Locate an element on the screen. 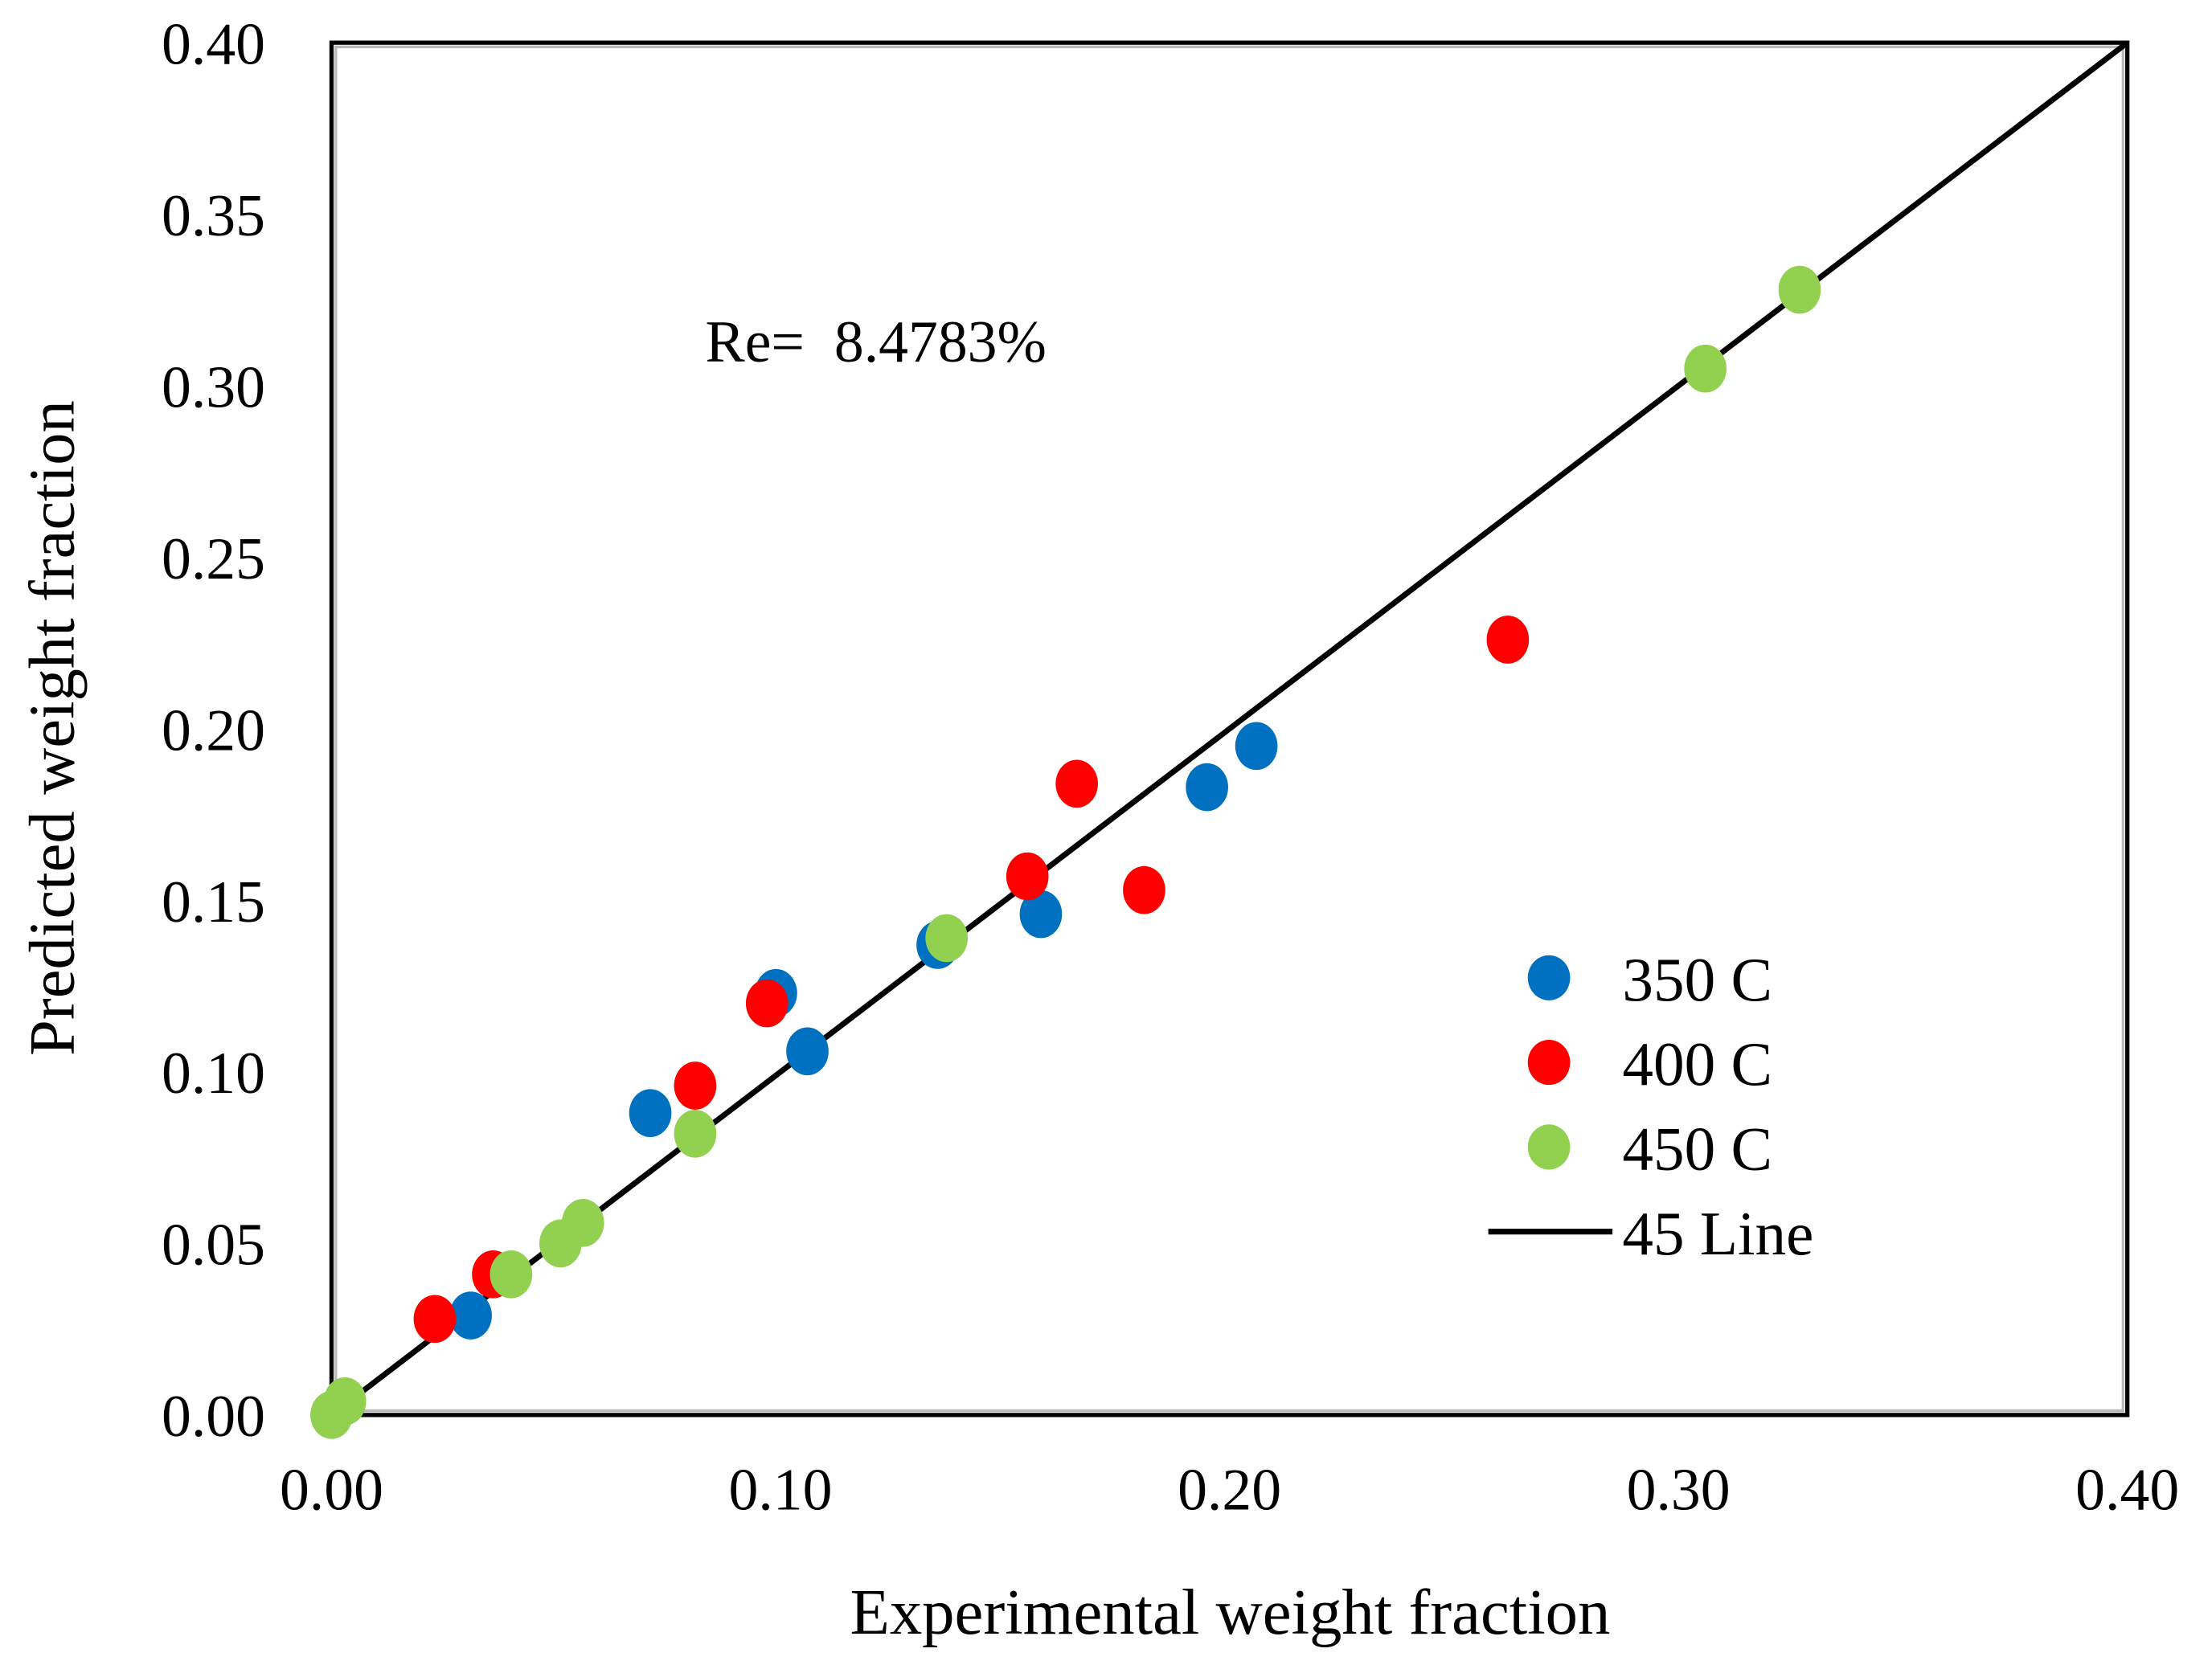  y-axis-label: Predicted weight fraction is located at coordinates (52, 728).